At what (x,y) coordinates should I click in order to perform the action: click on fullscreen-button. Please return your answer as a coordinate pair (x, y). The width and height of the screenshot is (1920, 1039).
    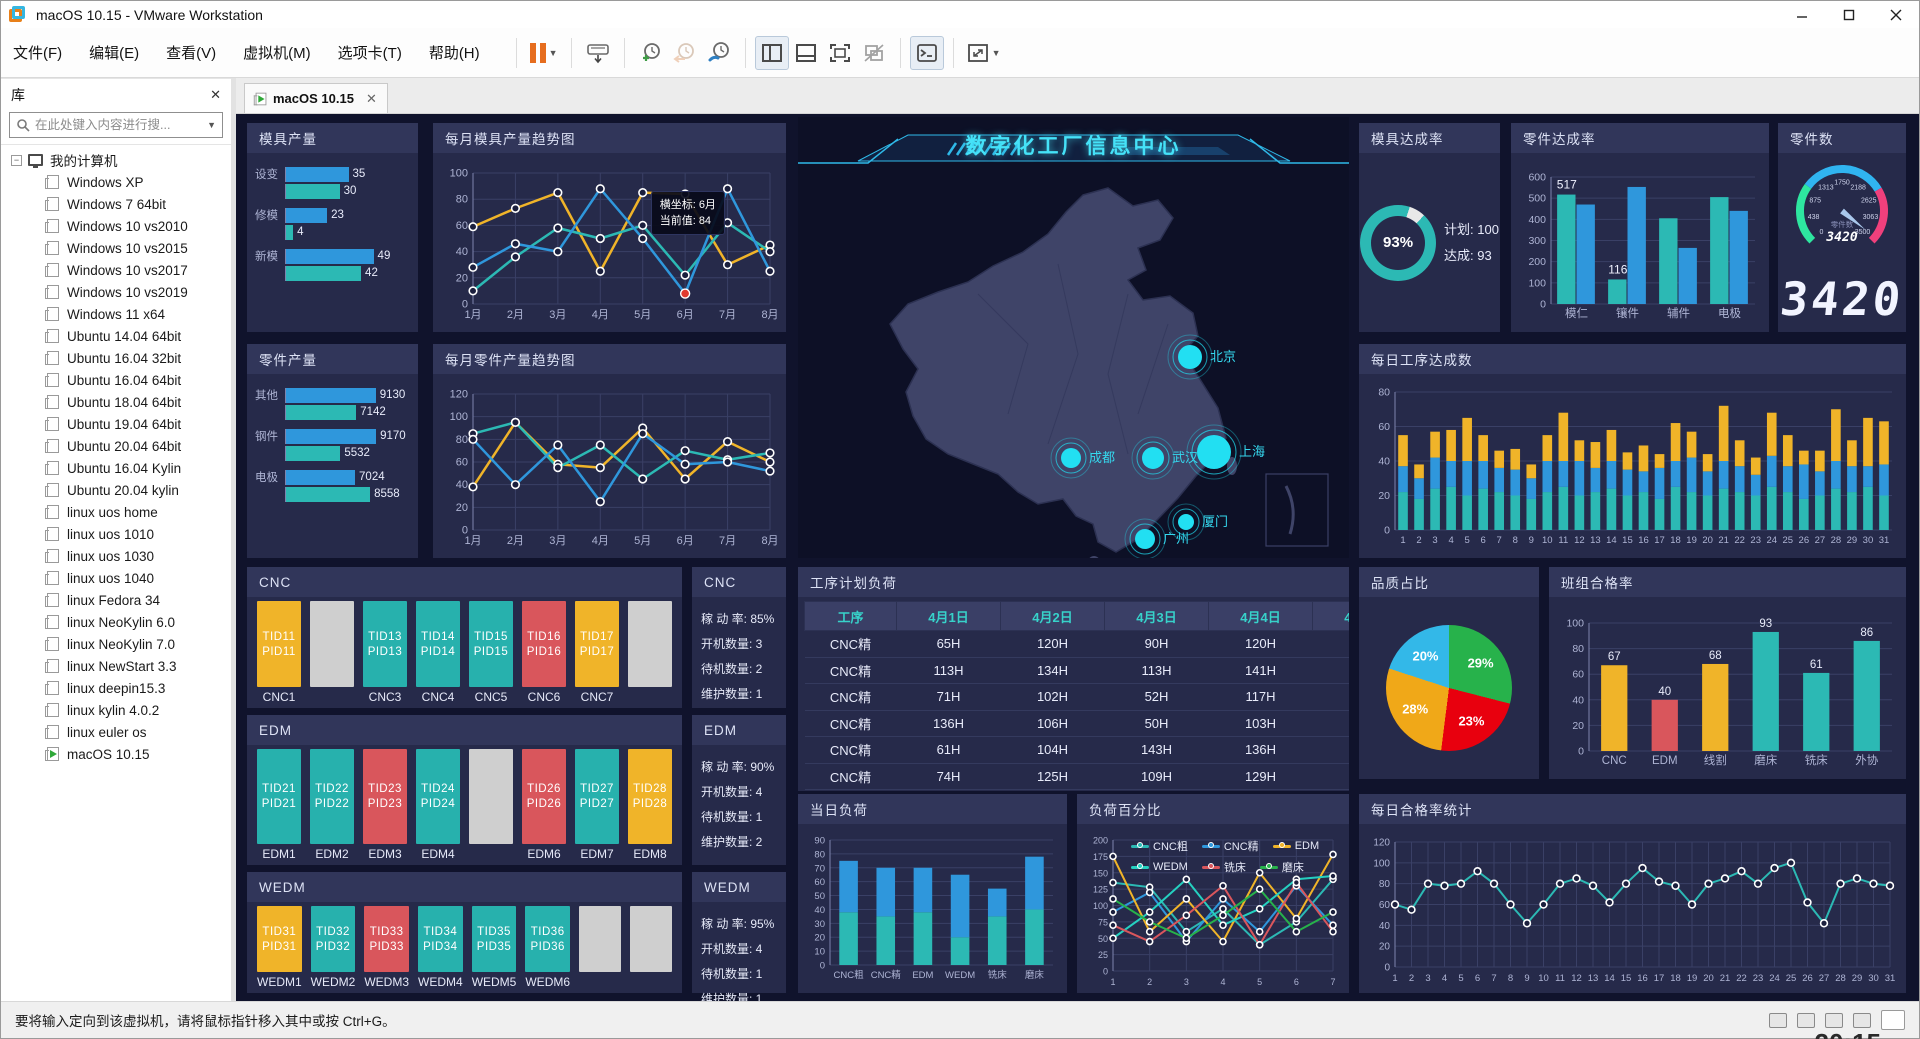
    Looking at the image, I should click on (840, 53).